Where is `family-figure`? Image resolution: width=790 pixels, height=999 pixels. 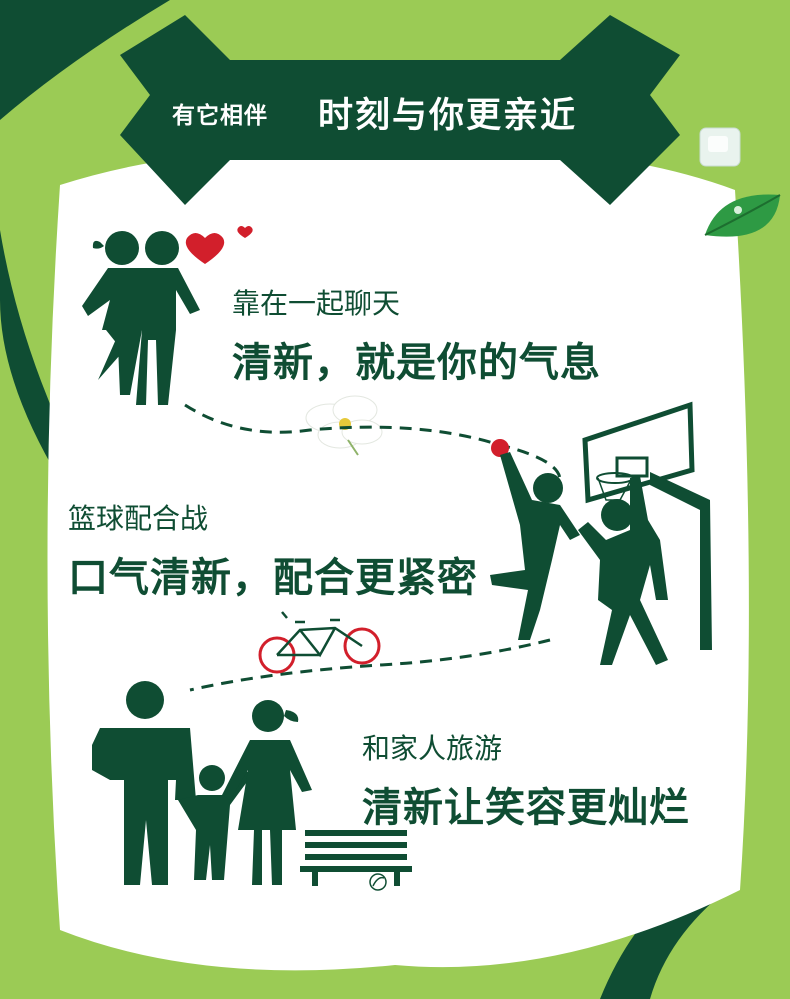
family-figure is located at coordinates (202, 783).